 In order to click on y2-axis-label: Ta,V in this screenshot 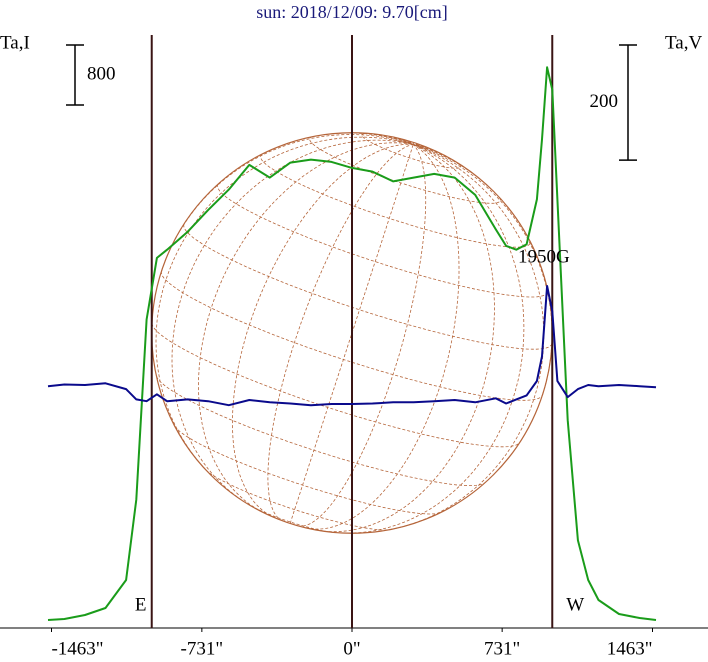, I will do `click(683, 42)`.